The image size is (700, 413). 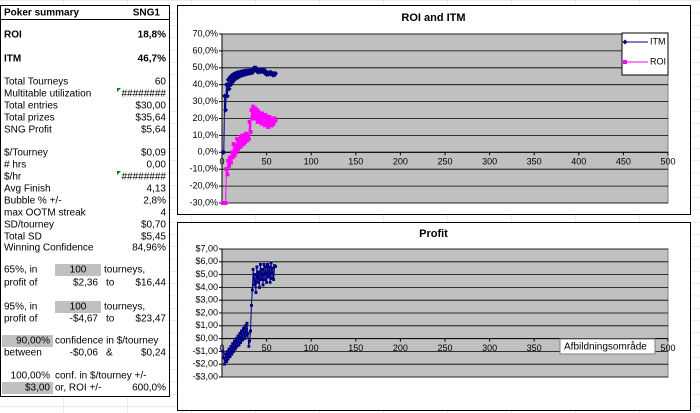 I want to click on x-tick-label: 50, so click(x=267, y=348).